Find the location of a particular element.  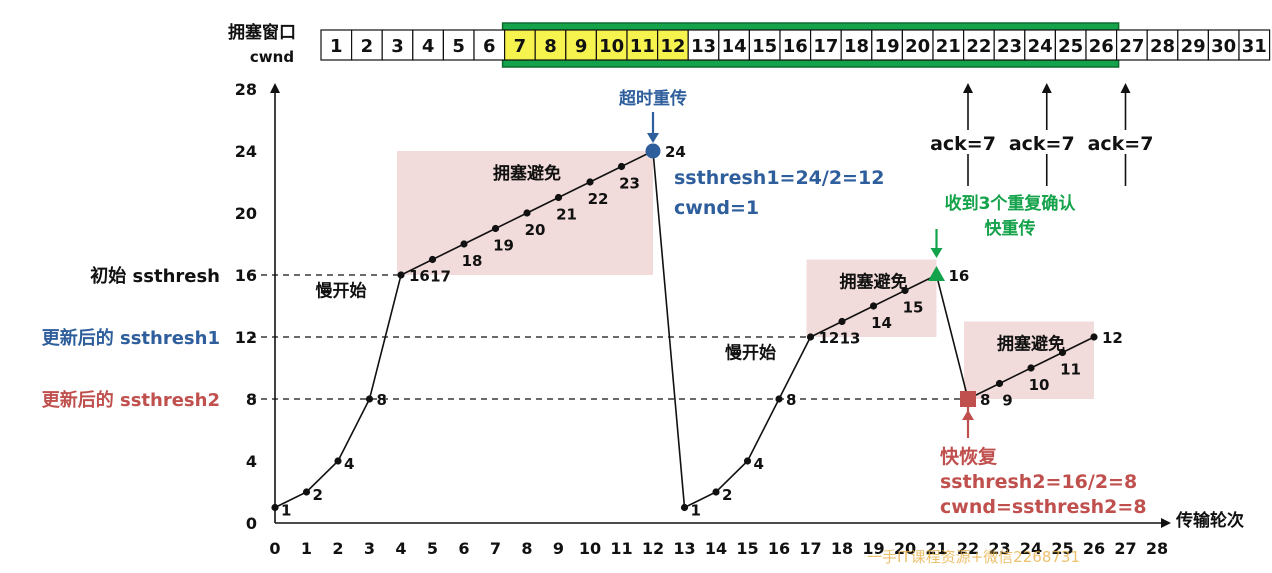

point-label: 4 is located at coordinates (349, 464).